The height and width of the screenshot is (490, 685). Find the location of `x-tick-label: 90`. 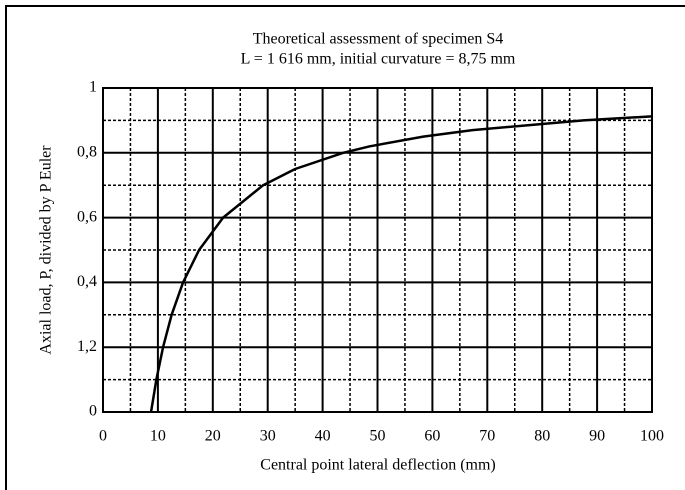

x-tick-label: 90 is located at coordinates (597, 436).